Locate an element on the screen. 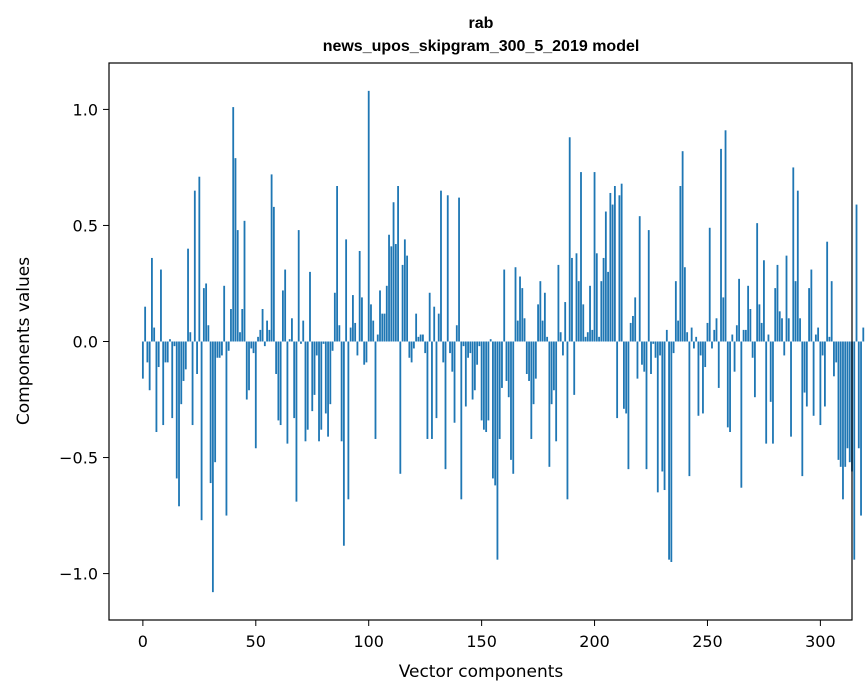 This screenshot has height=696, width=867. chart-title: rab is located at coordinates (481, 23).